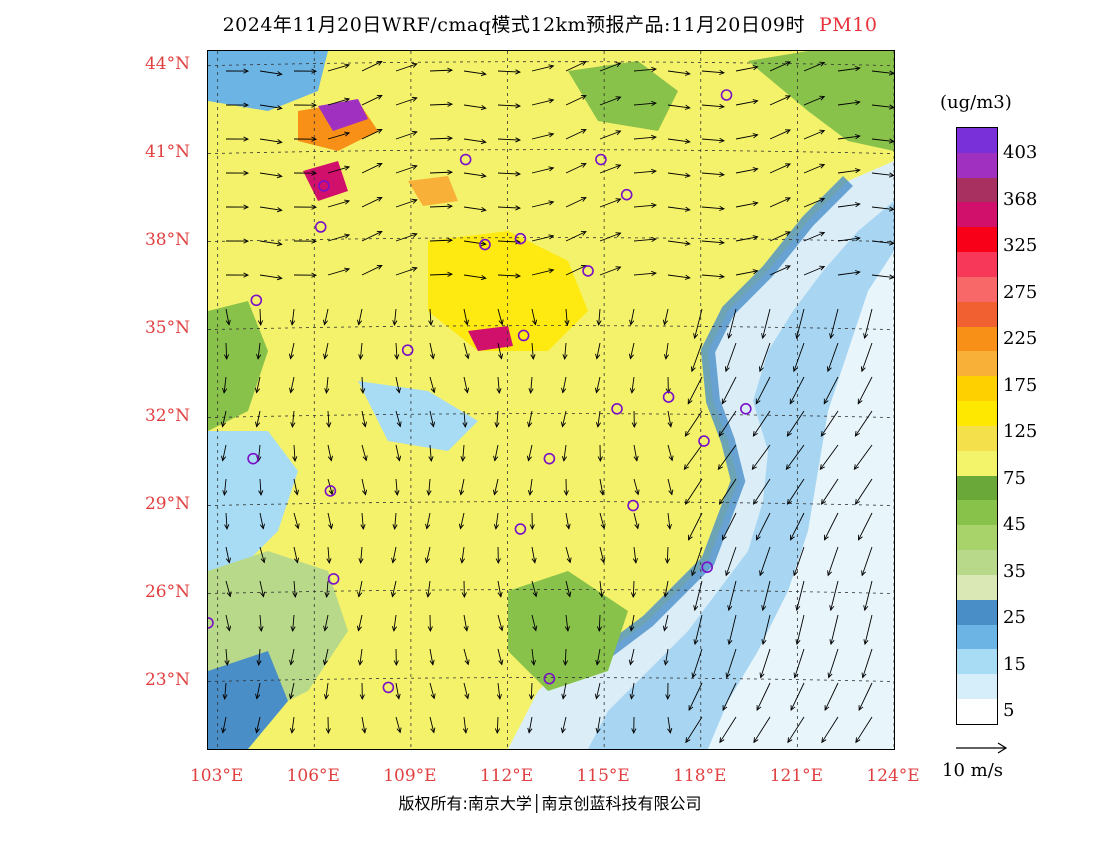 The image size is (1100, 850). Describe the element at coordinates (268, 81) in the screenshot. I see `north-region-a` at that location.